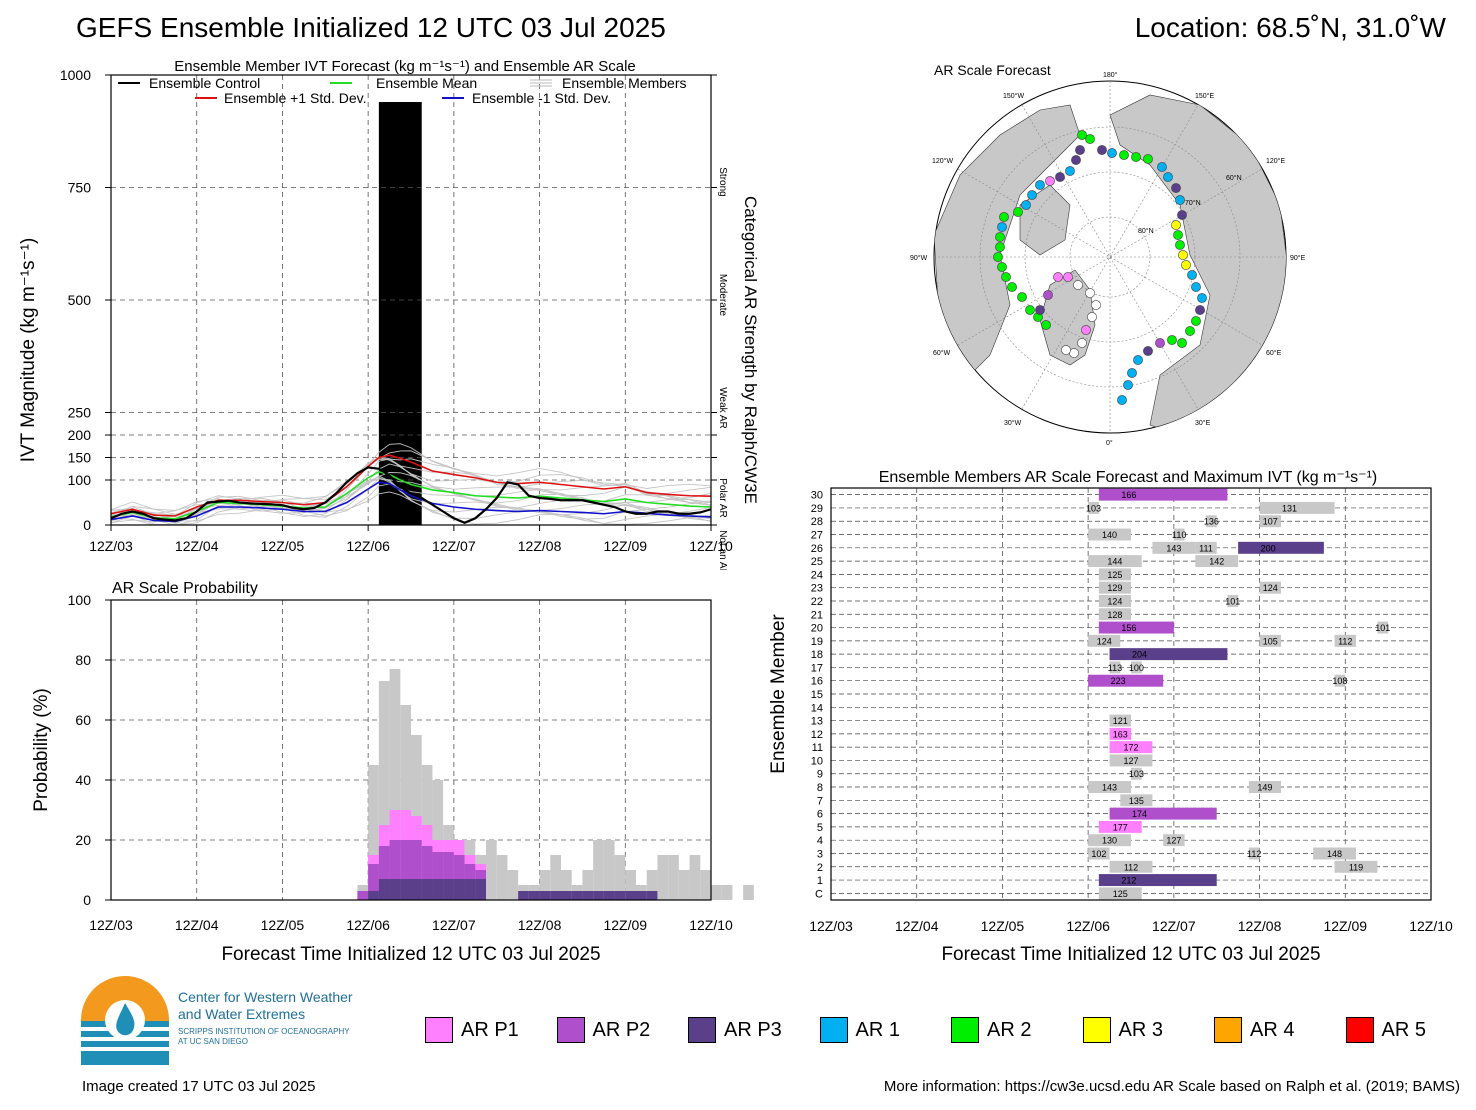 This screenshot has height=1110, width=1476. I want to click on x-tick-label: 12Z/06, so click(368, 925).